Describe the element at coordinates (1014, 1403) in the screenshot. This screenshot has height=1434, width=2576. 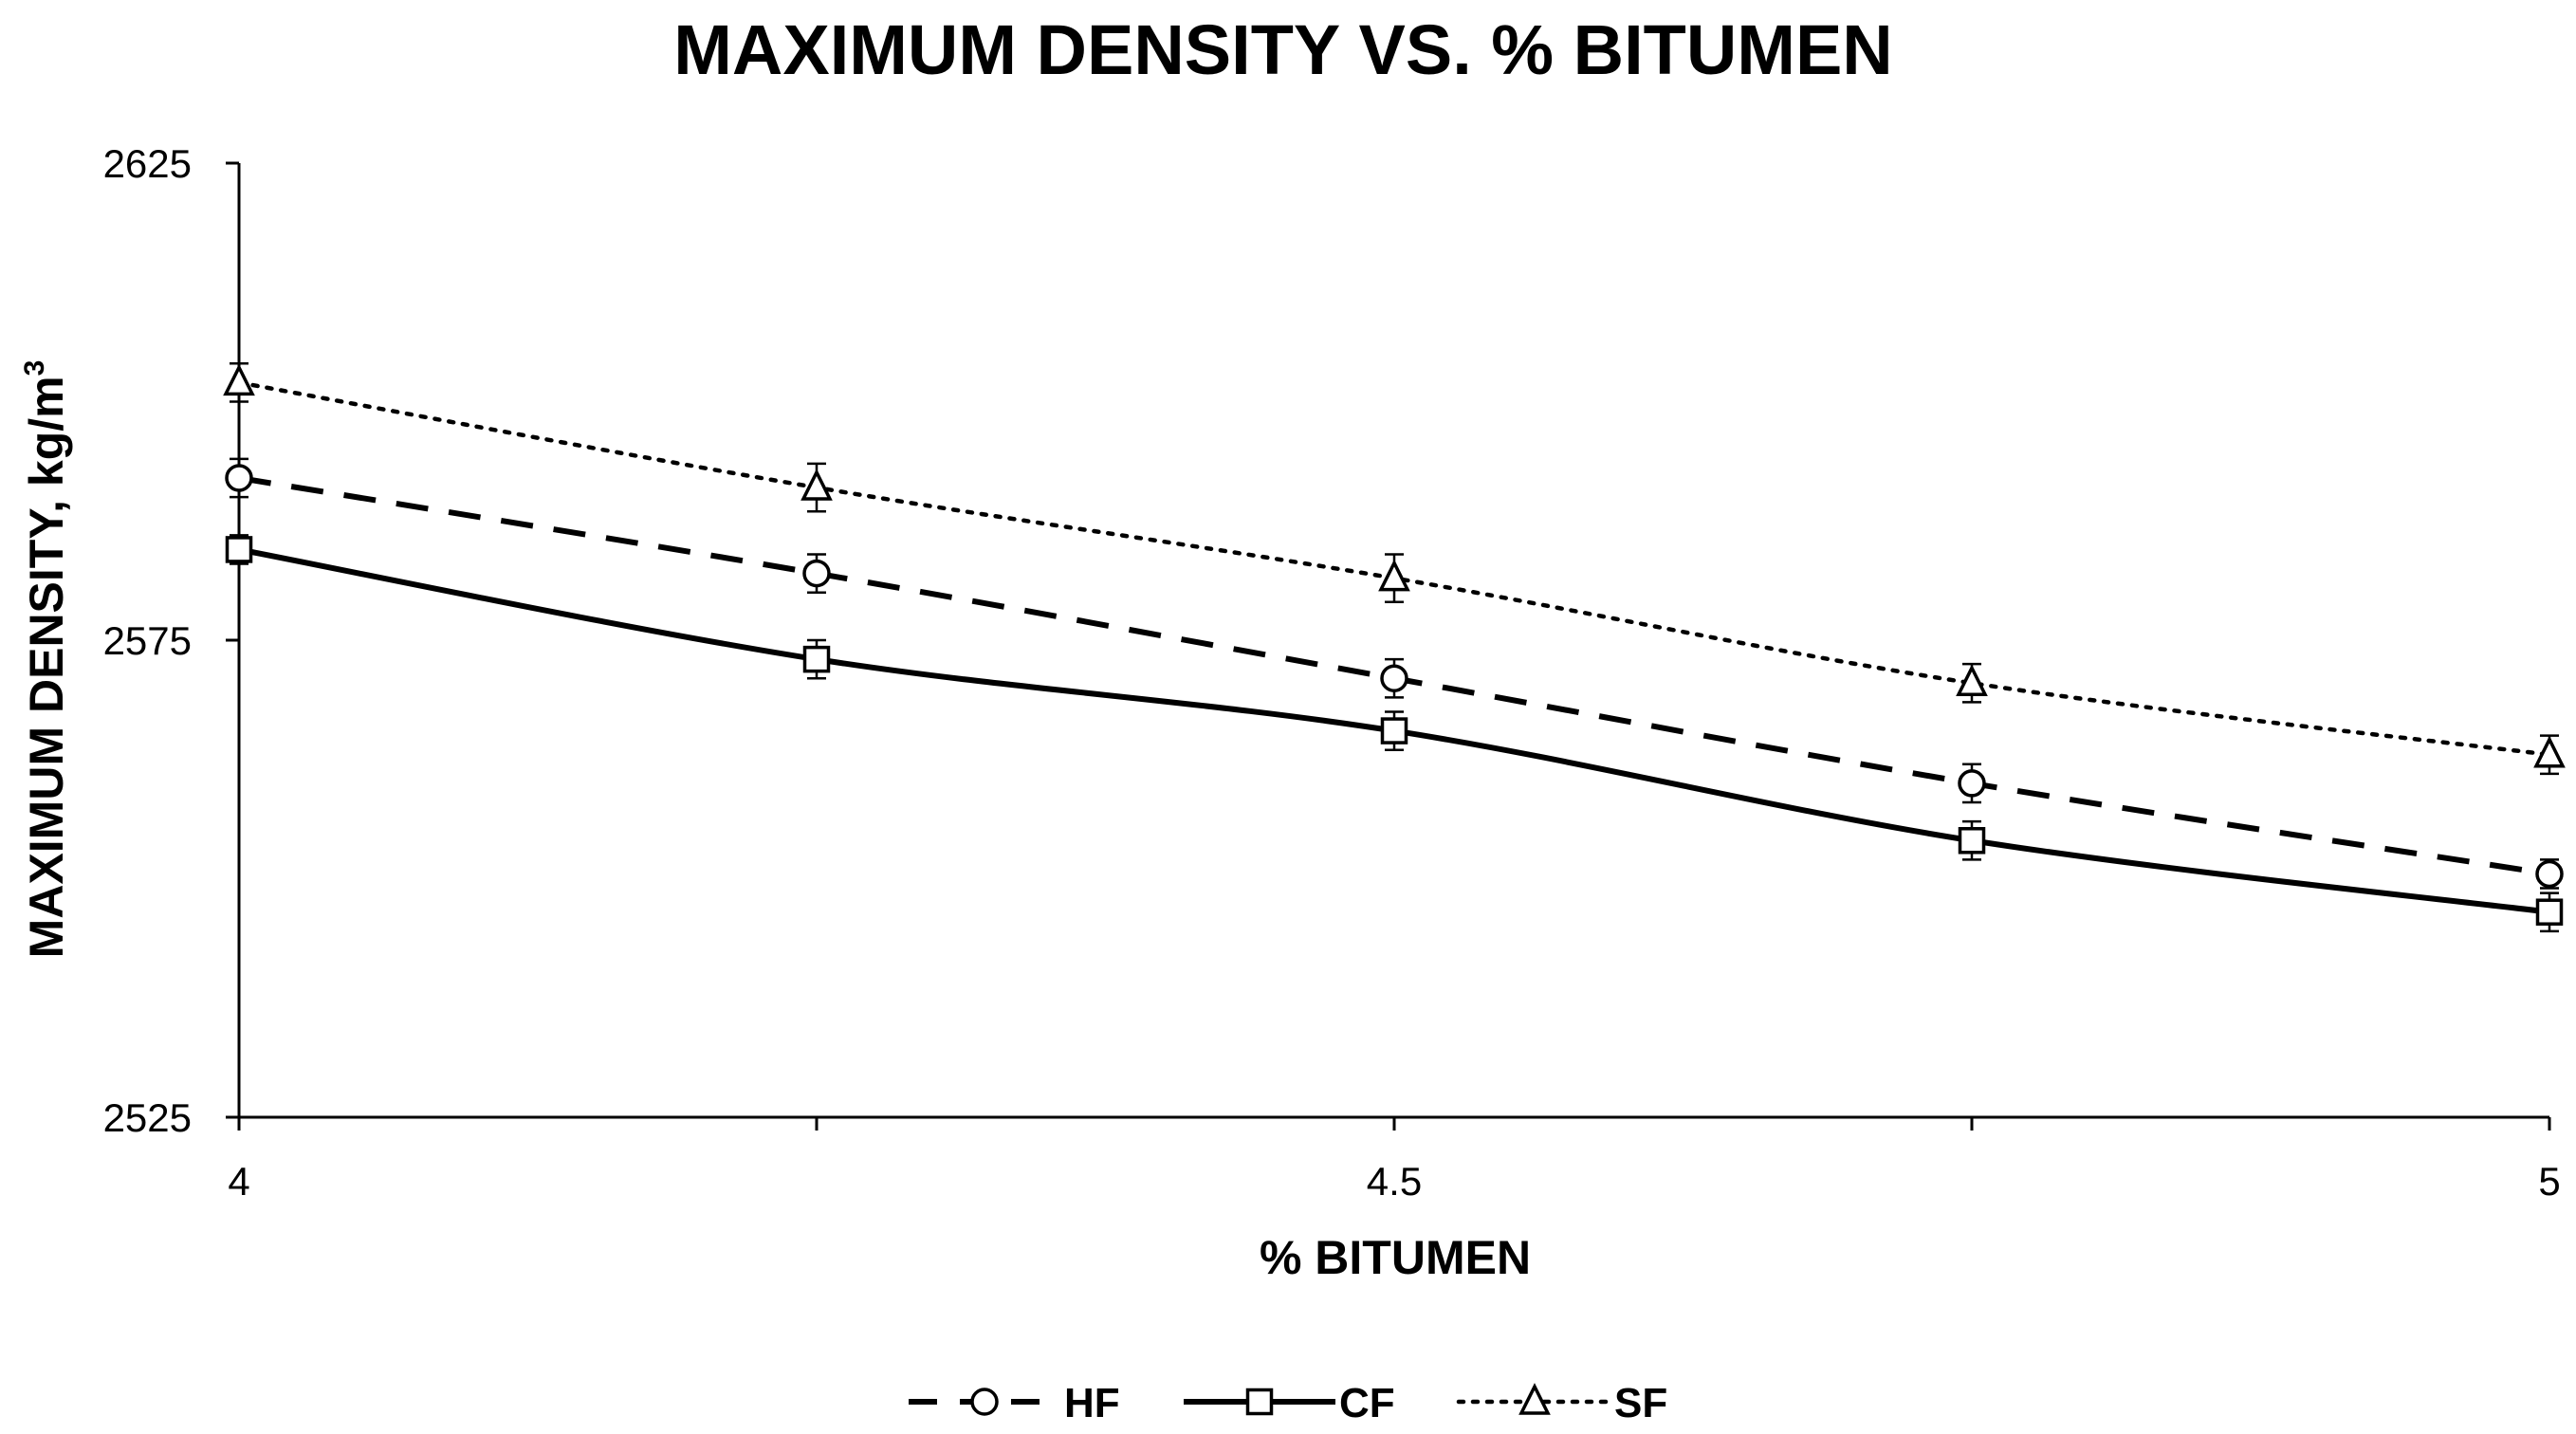
I see `legend-item-hf: HF` at that location.